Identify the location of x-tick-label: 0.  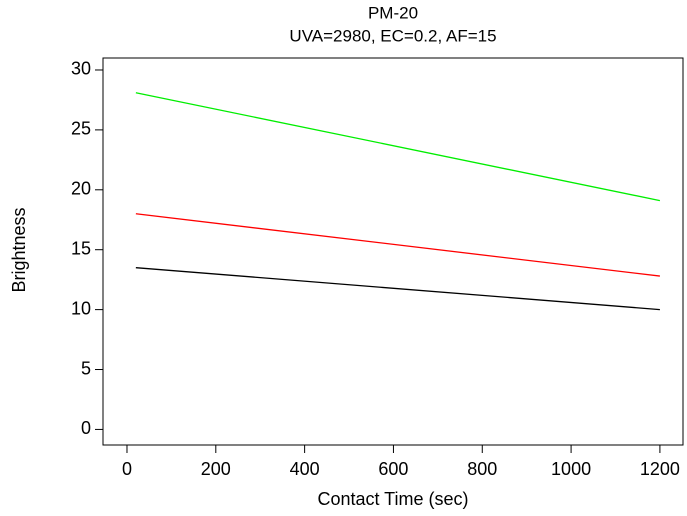
(127, 469).